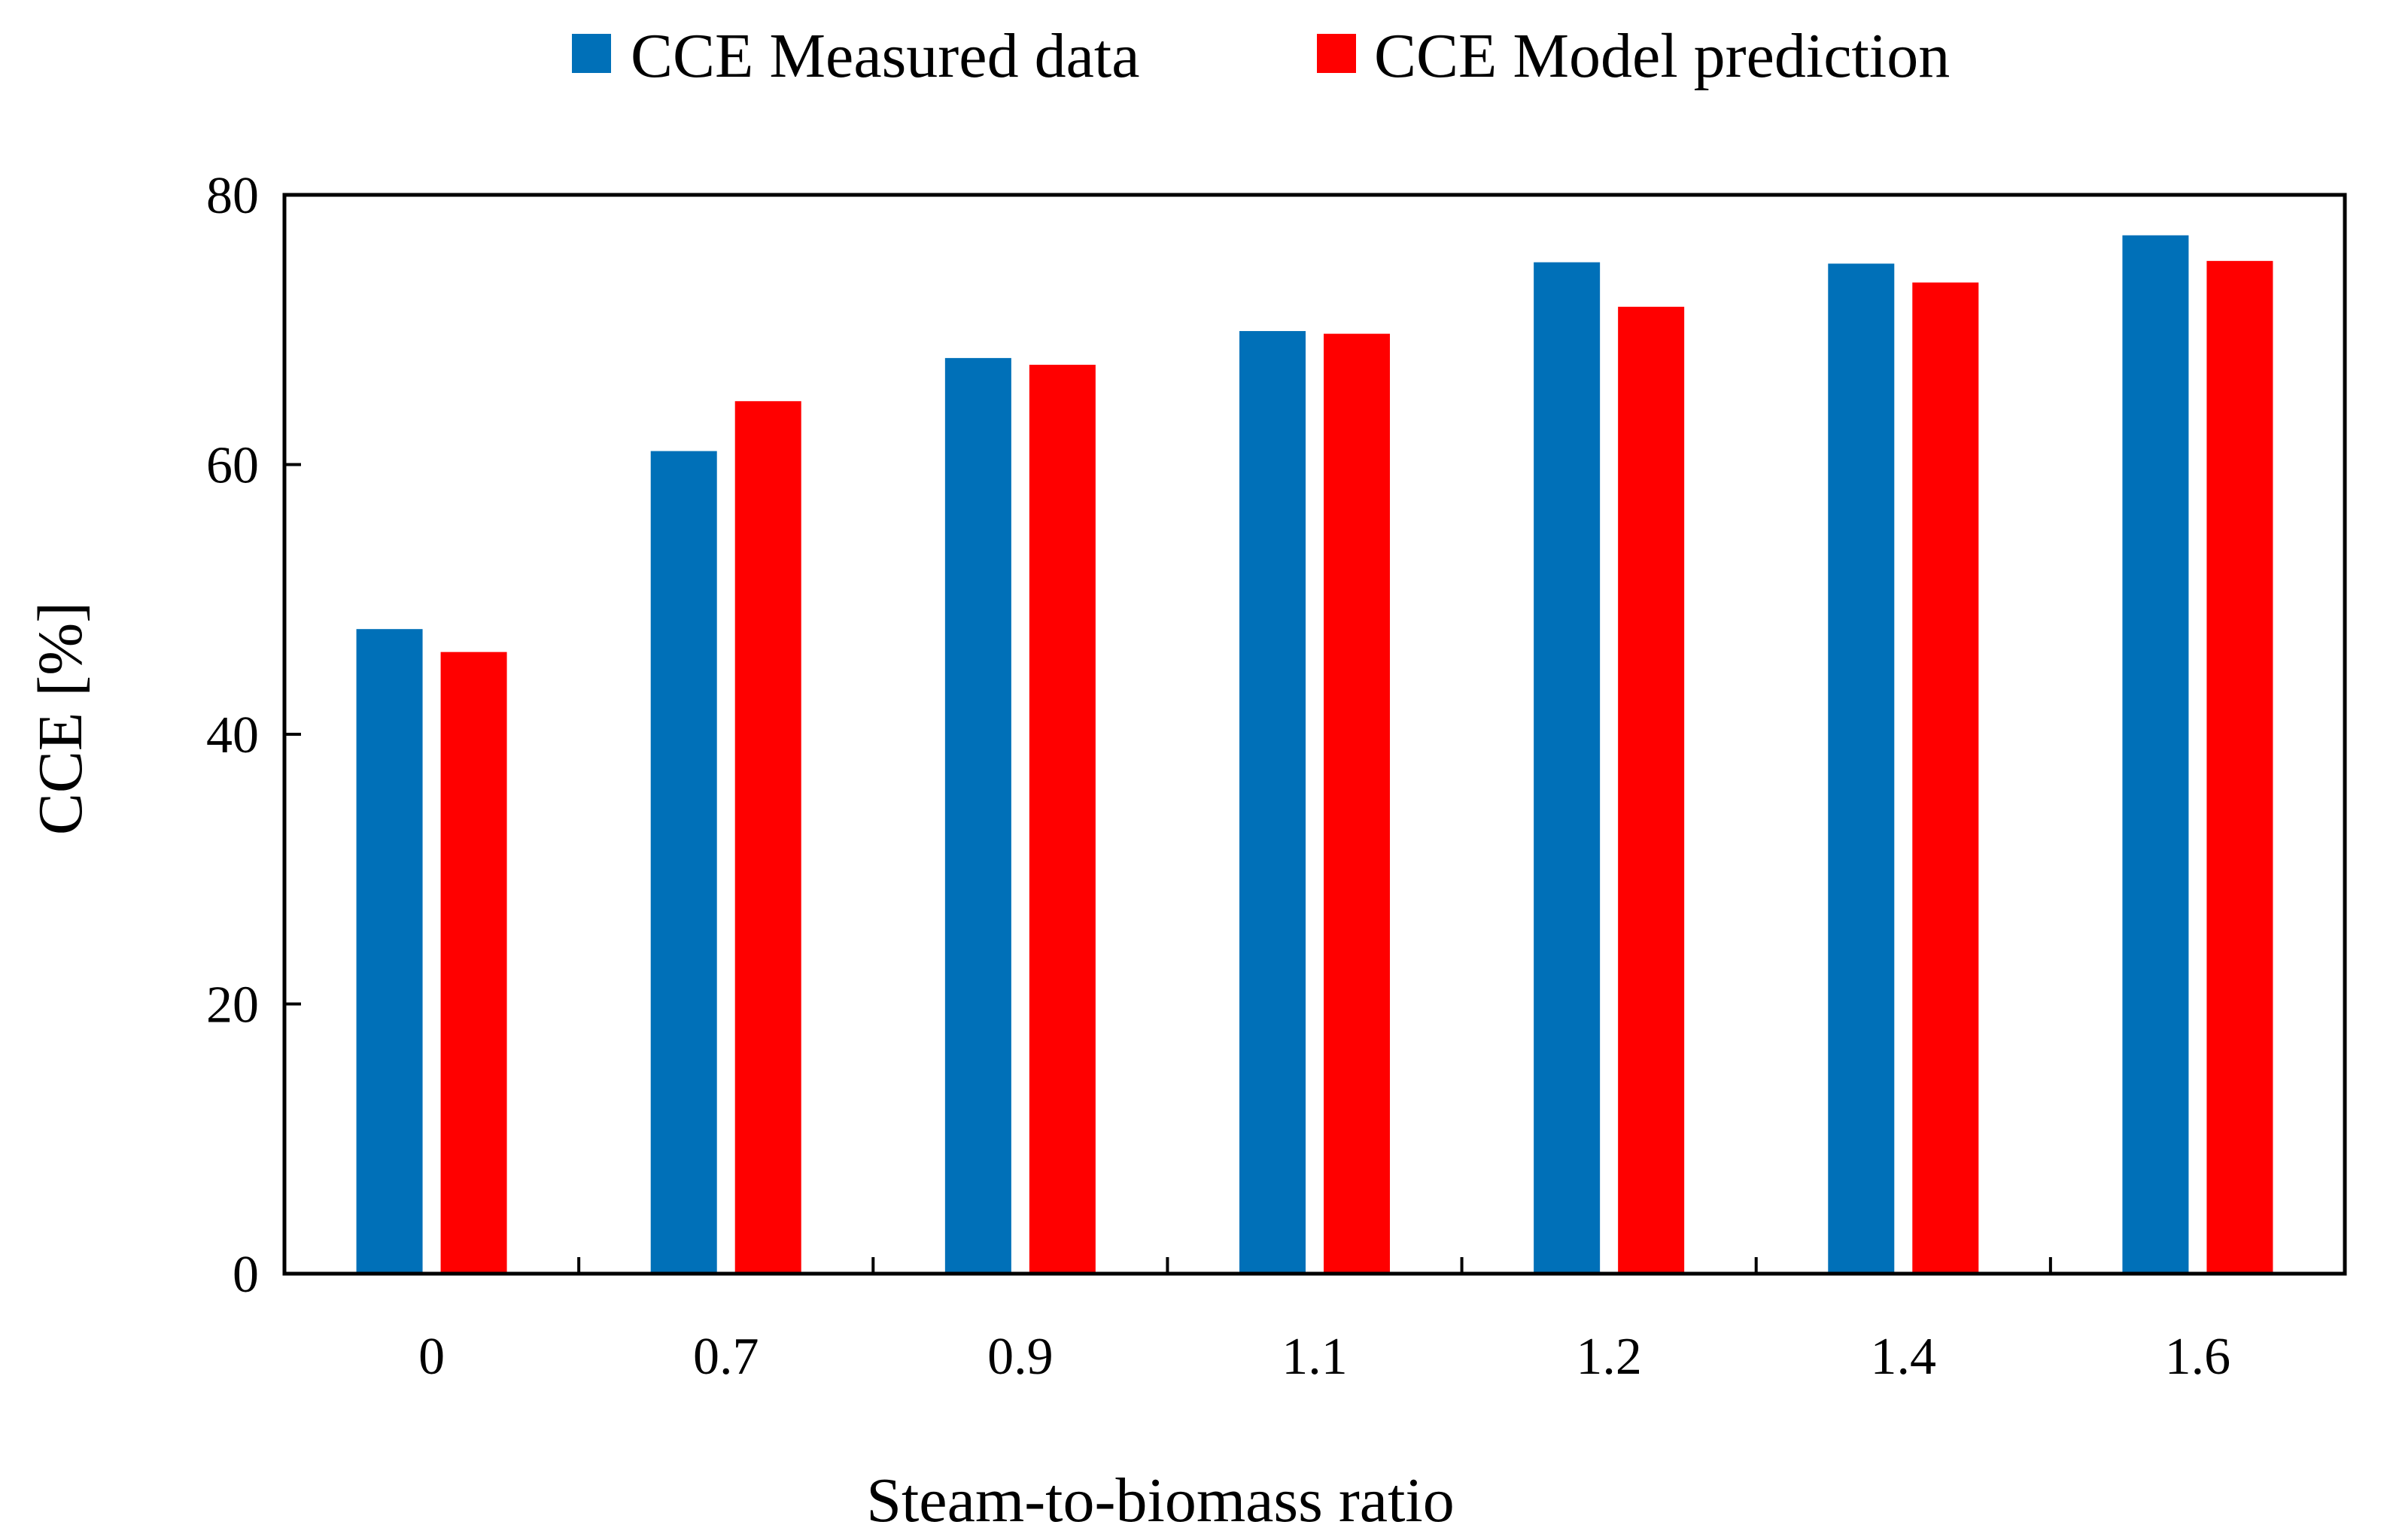 This screenshot has height=1540, width=2393. What do you see at coordinates (1160, 1500) in the screenshot?
I see `x-axis-title: Steam-to-biomass ratio` at bounding box center [1160, 1500].